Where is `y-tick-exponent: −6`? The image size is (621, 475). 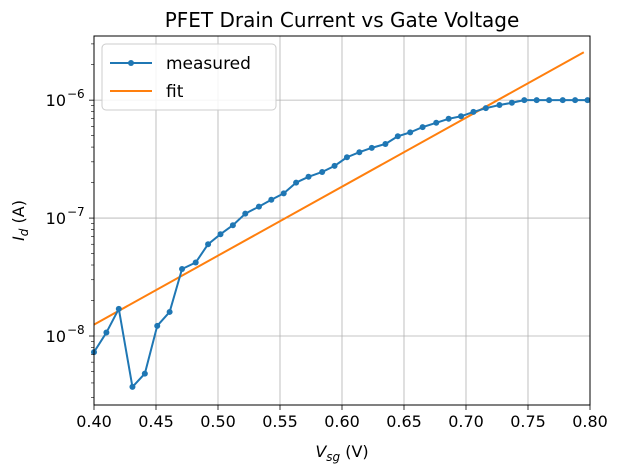
y-tick-exponent: −6 is located at coordinates (76, 94).